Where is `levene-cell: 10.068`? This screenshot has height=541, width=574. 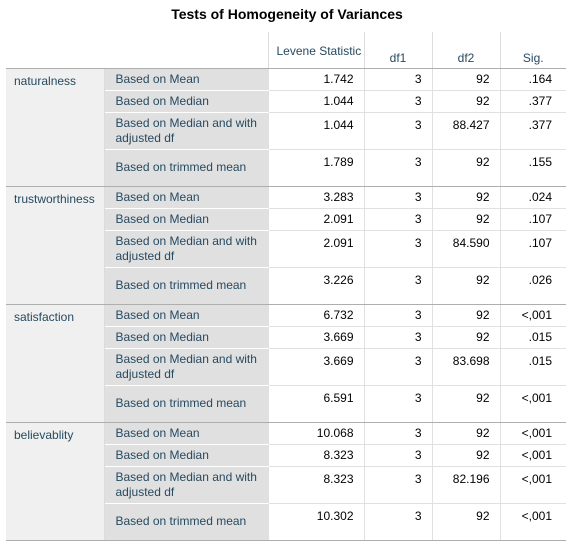 levene-cell: 10.068 is located at coordinates (316, 433).